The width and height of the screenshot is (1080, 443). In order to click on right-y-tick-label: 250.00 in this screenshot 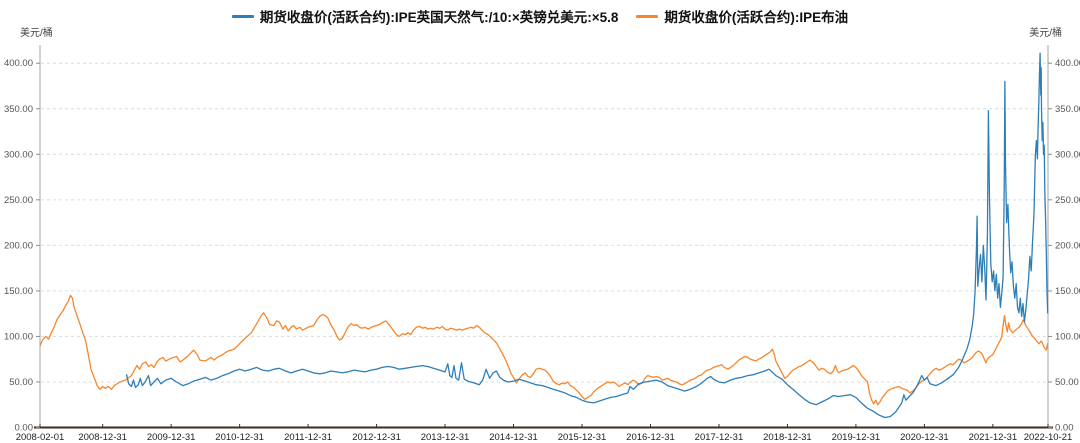, I will do `click(1067, 200)`.